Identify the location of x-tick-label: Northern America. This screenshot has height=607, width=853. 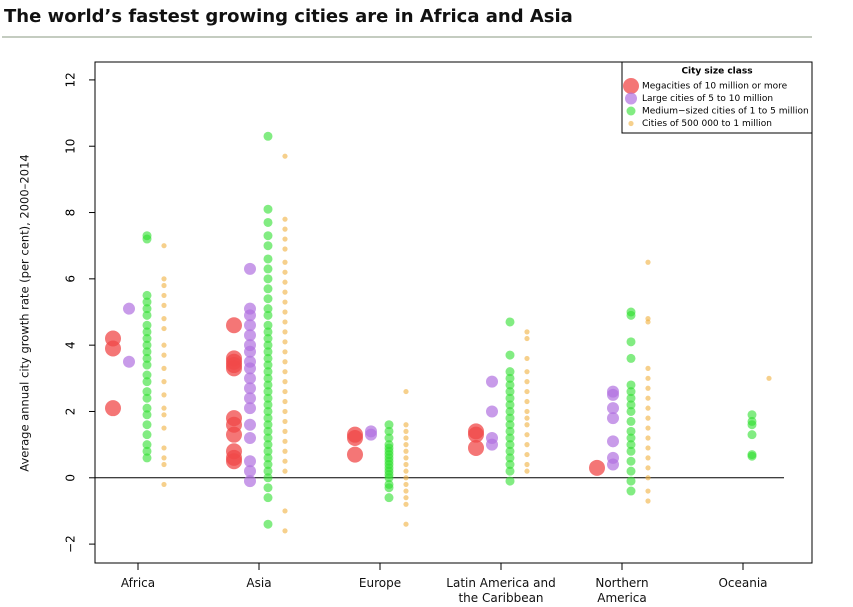
(622, 590).